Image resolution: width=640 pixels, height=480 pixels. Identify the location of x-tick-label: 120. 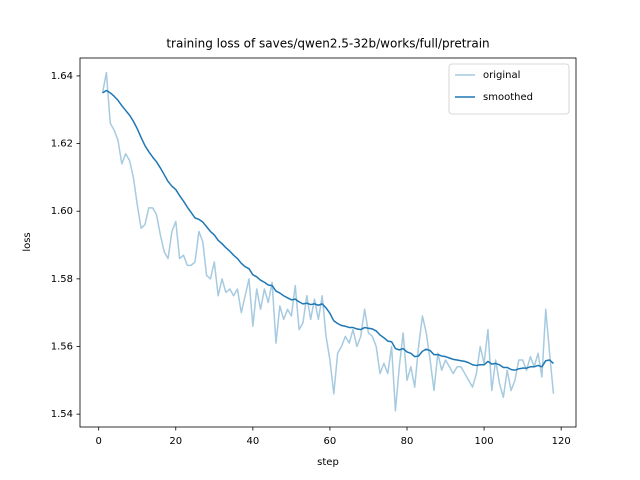
(561, 441).